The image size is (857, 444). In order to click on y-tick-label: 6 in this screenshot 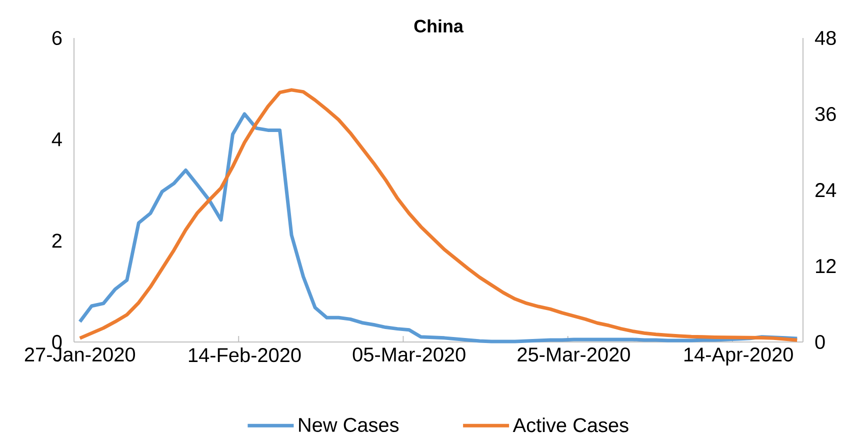, I will do `click(57, 38)`.